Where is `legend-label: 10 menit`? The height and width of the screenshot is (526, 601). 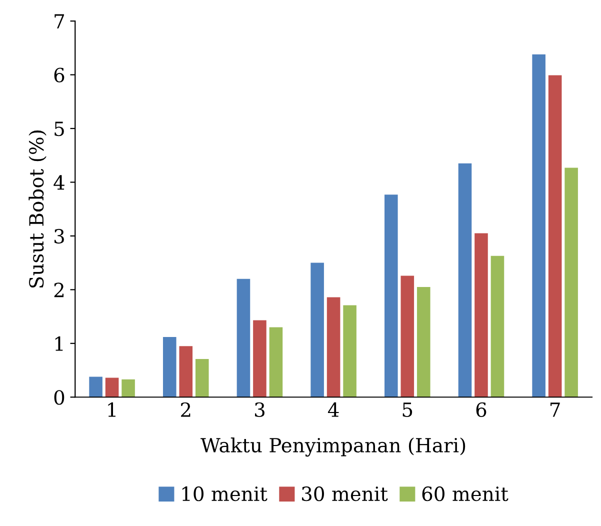 legend-label: 10 menit is located at coordinates (225, 494).